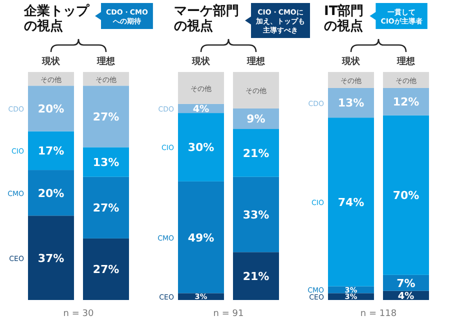  What do you see at coordinates (206, 18) in the screenshot?
I see `chart-title: マーケ部門の視点` at bounding box center [206, 18].